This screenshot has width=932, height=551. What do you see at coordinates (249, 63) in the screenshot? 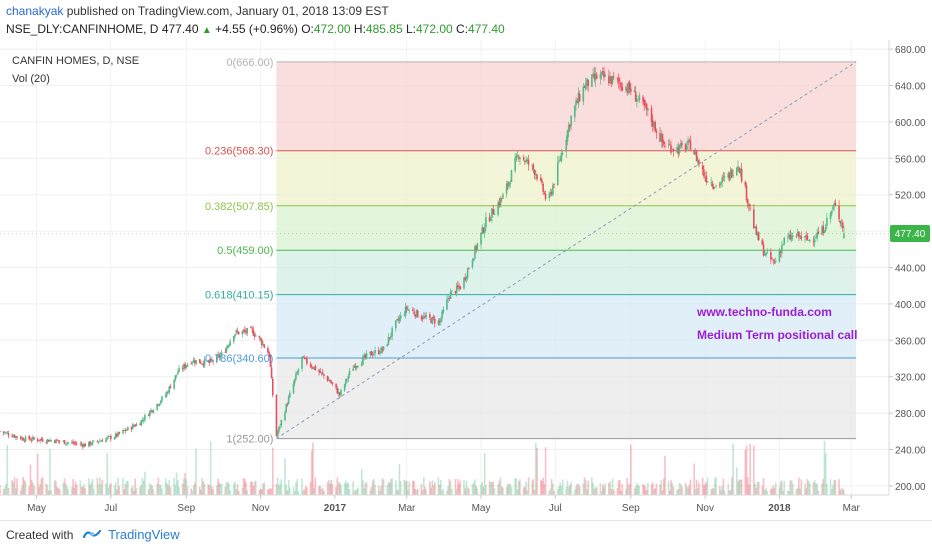
I see `fib-level-label: 0(666.00)` at bounding box center [249, 63].